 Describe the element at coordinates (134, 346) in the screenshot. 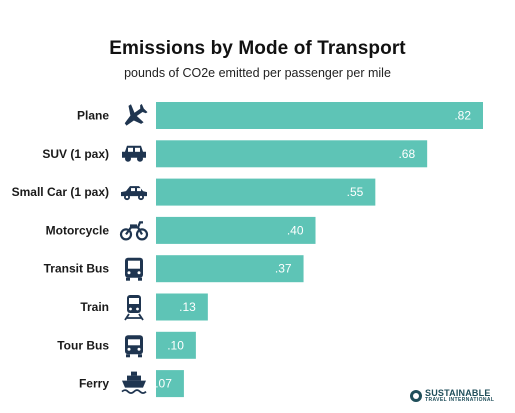

I see `tour-bus-icon` at that location.